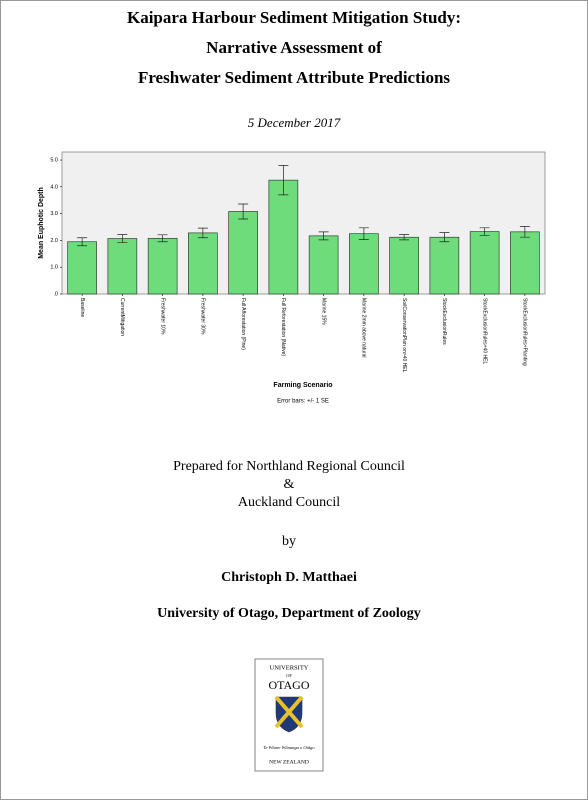 This screenshot has width=588, height=800. I want to click on logo-text: OF, so click(289, 675).